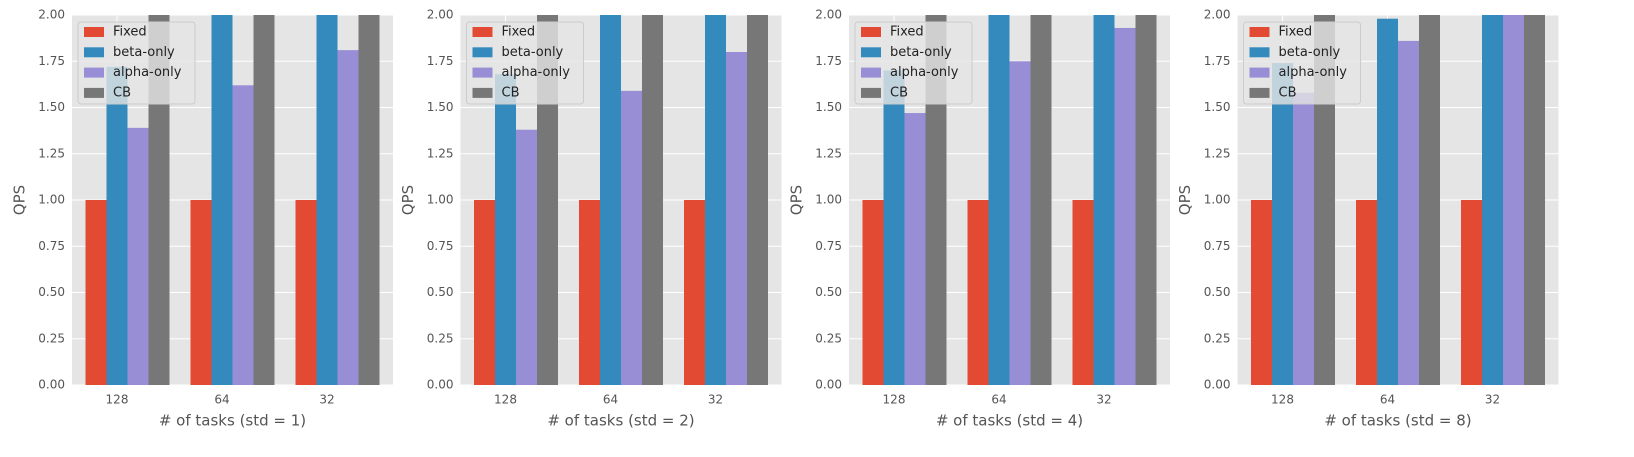  I want to click on y-axis-label: QPS, so click(408, 200).